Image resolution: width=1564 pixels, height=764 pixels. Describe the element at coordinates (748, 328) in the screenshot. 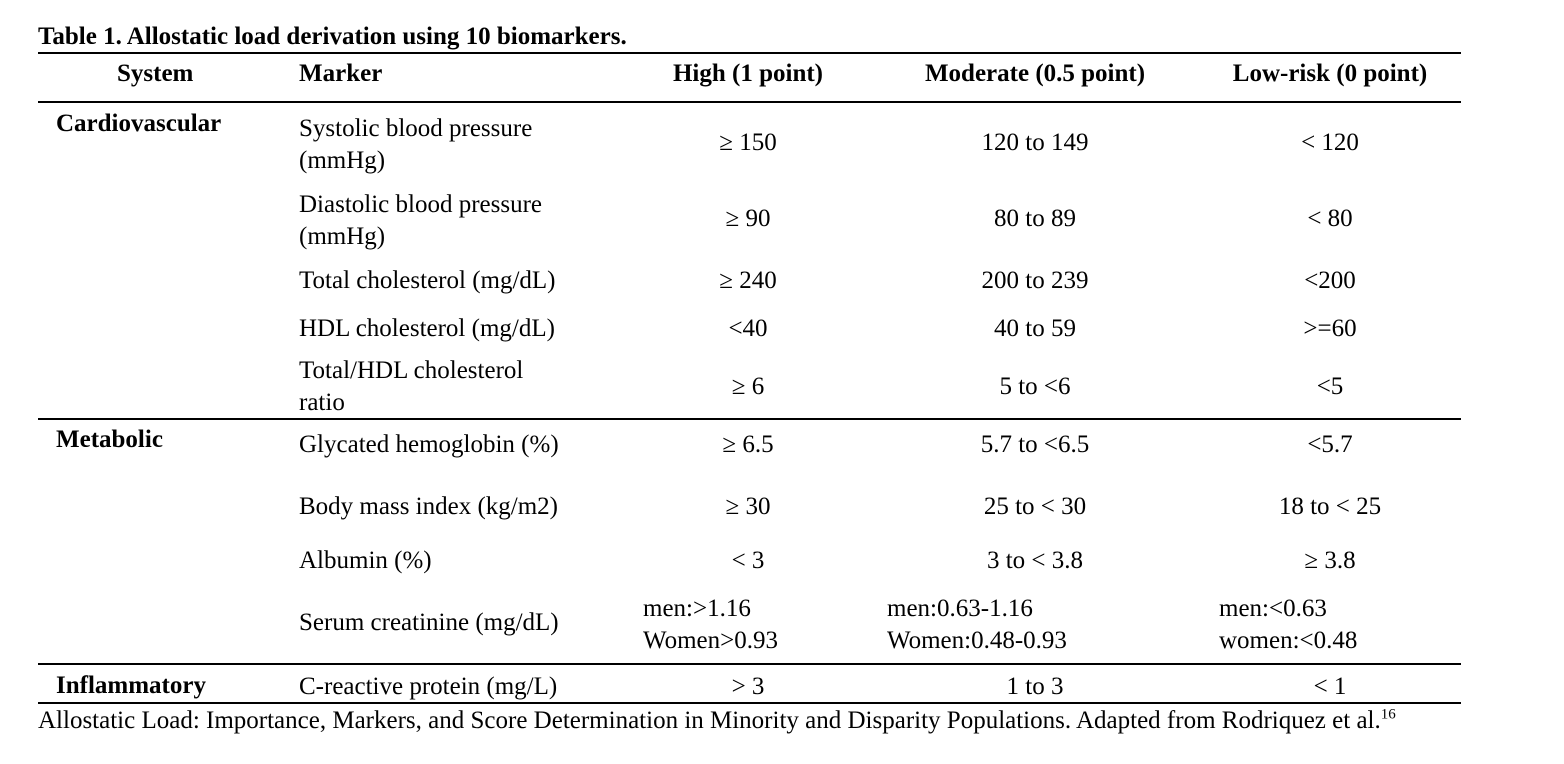

I see `high-hdl: <40` at that location.